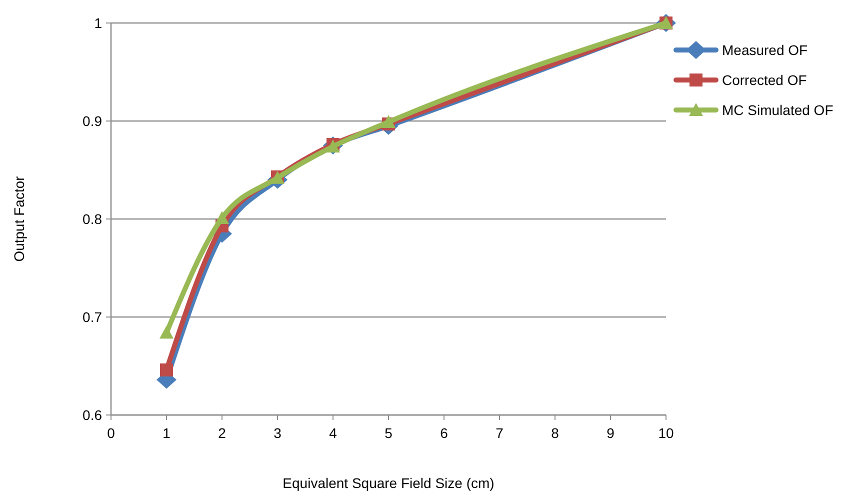 The height and width of the screenshot is (498, 853). Describe the element at coordinates (166, 433) in the screenshot. I see `x-tick-label: 1` at that location.